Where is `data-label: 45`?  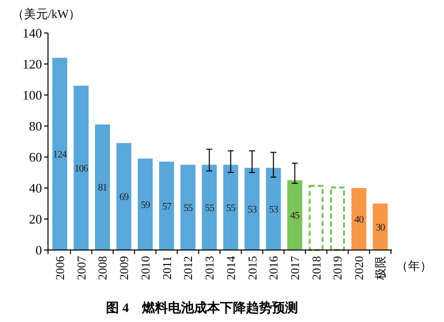 data-label: 45 is located at coordinates (295, 216).